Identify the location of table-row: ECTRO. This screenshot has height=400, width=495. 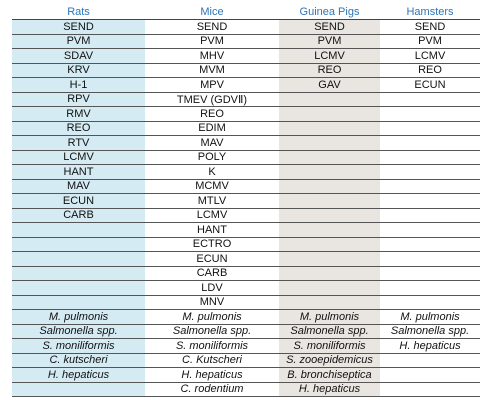
(246, 244).